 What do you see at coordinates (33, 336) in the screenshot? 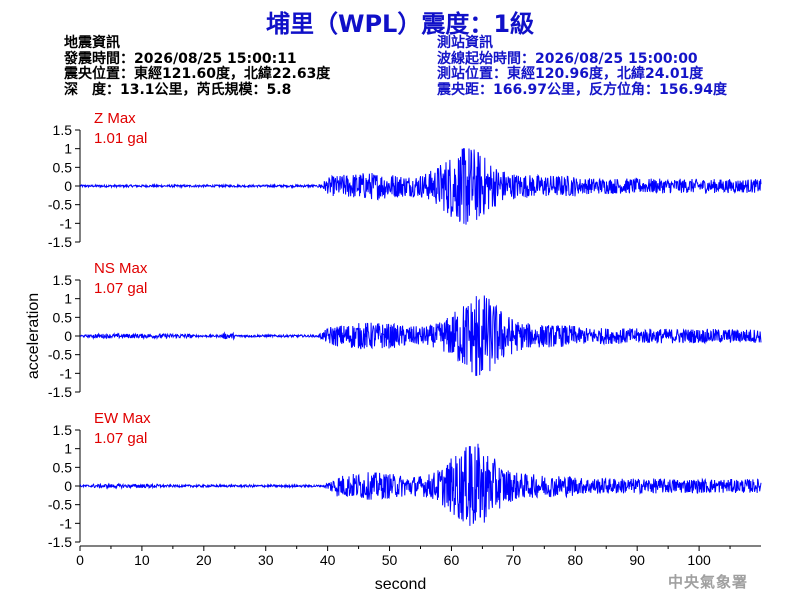
I see `y-axis-label: acceleration` at bounding box center [33, 336].